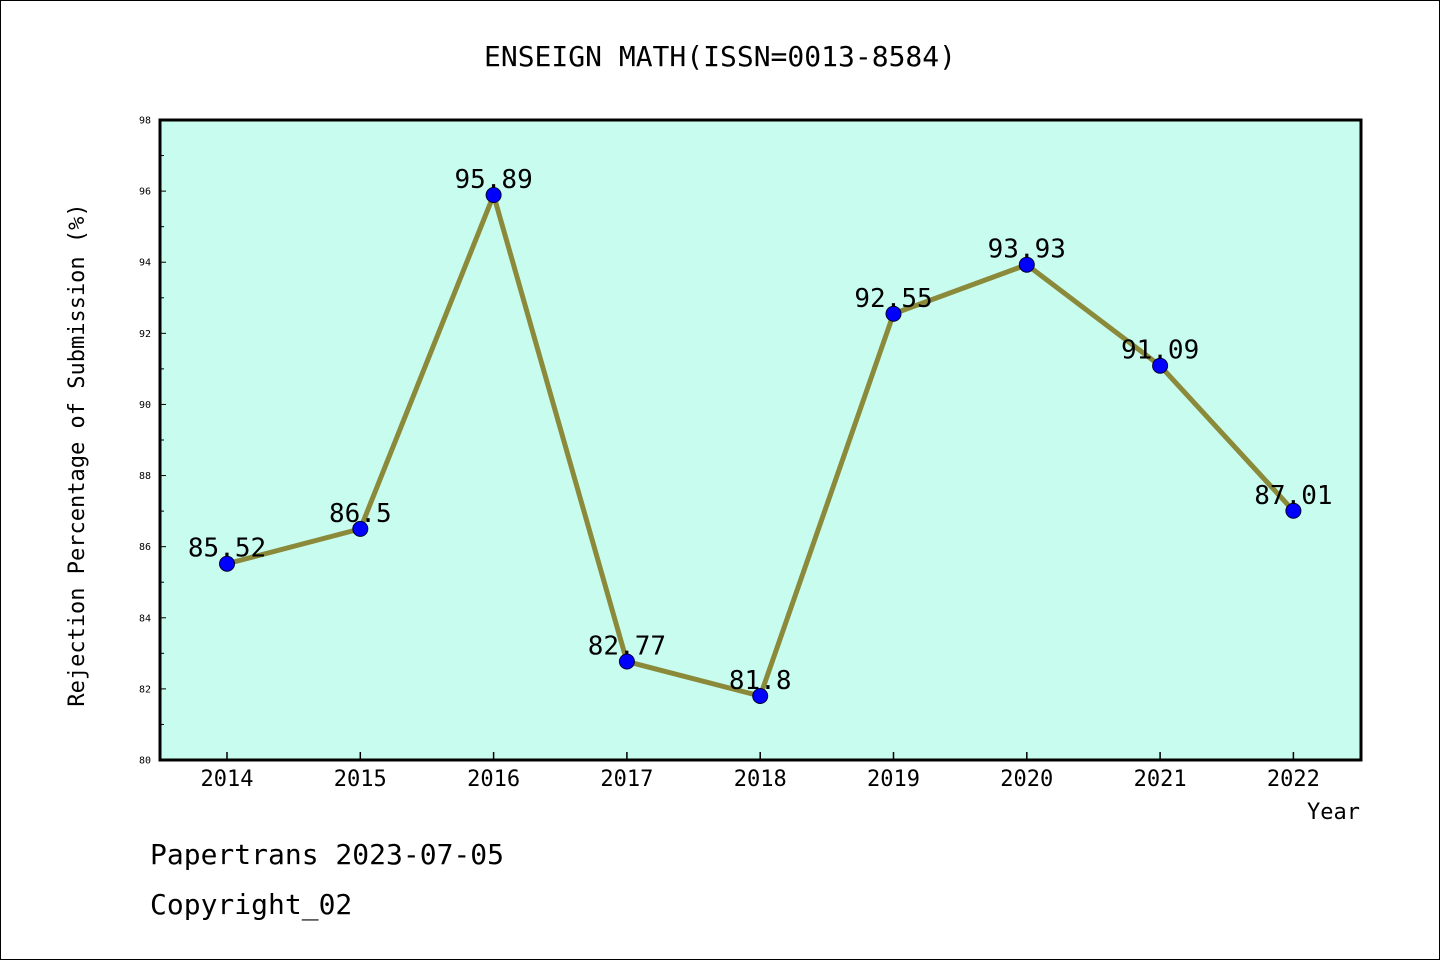 Image resolution: width=1440 pixels, height=960 pixels. I want to click on x-tick-label: 2015, so click(360, 779).